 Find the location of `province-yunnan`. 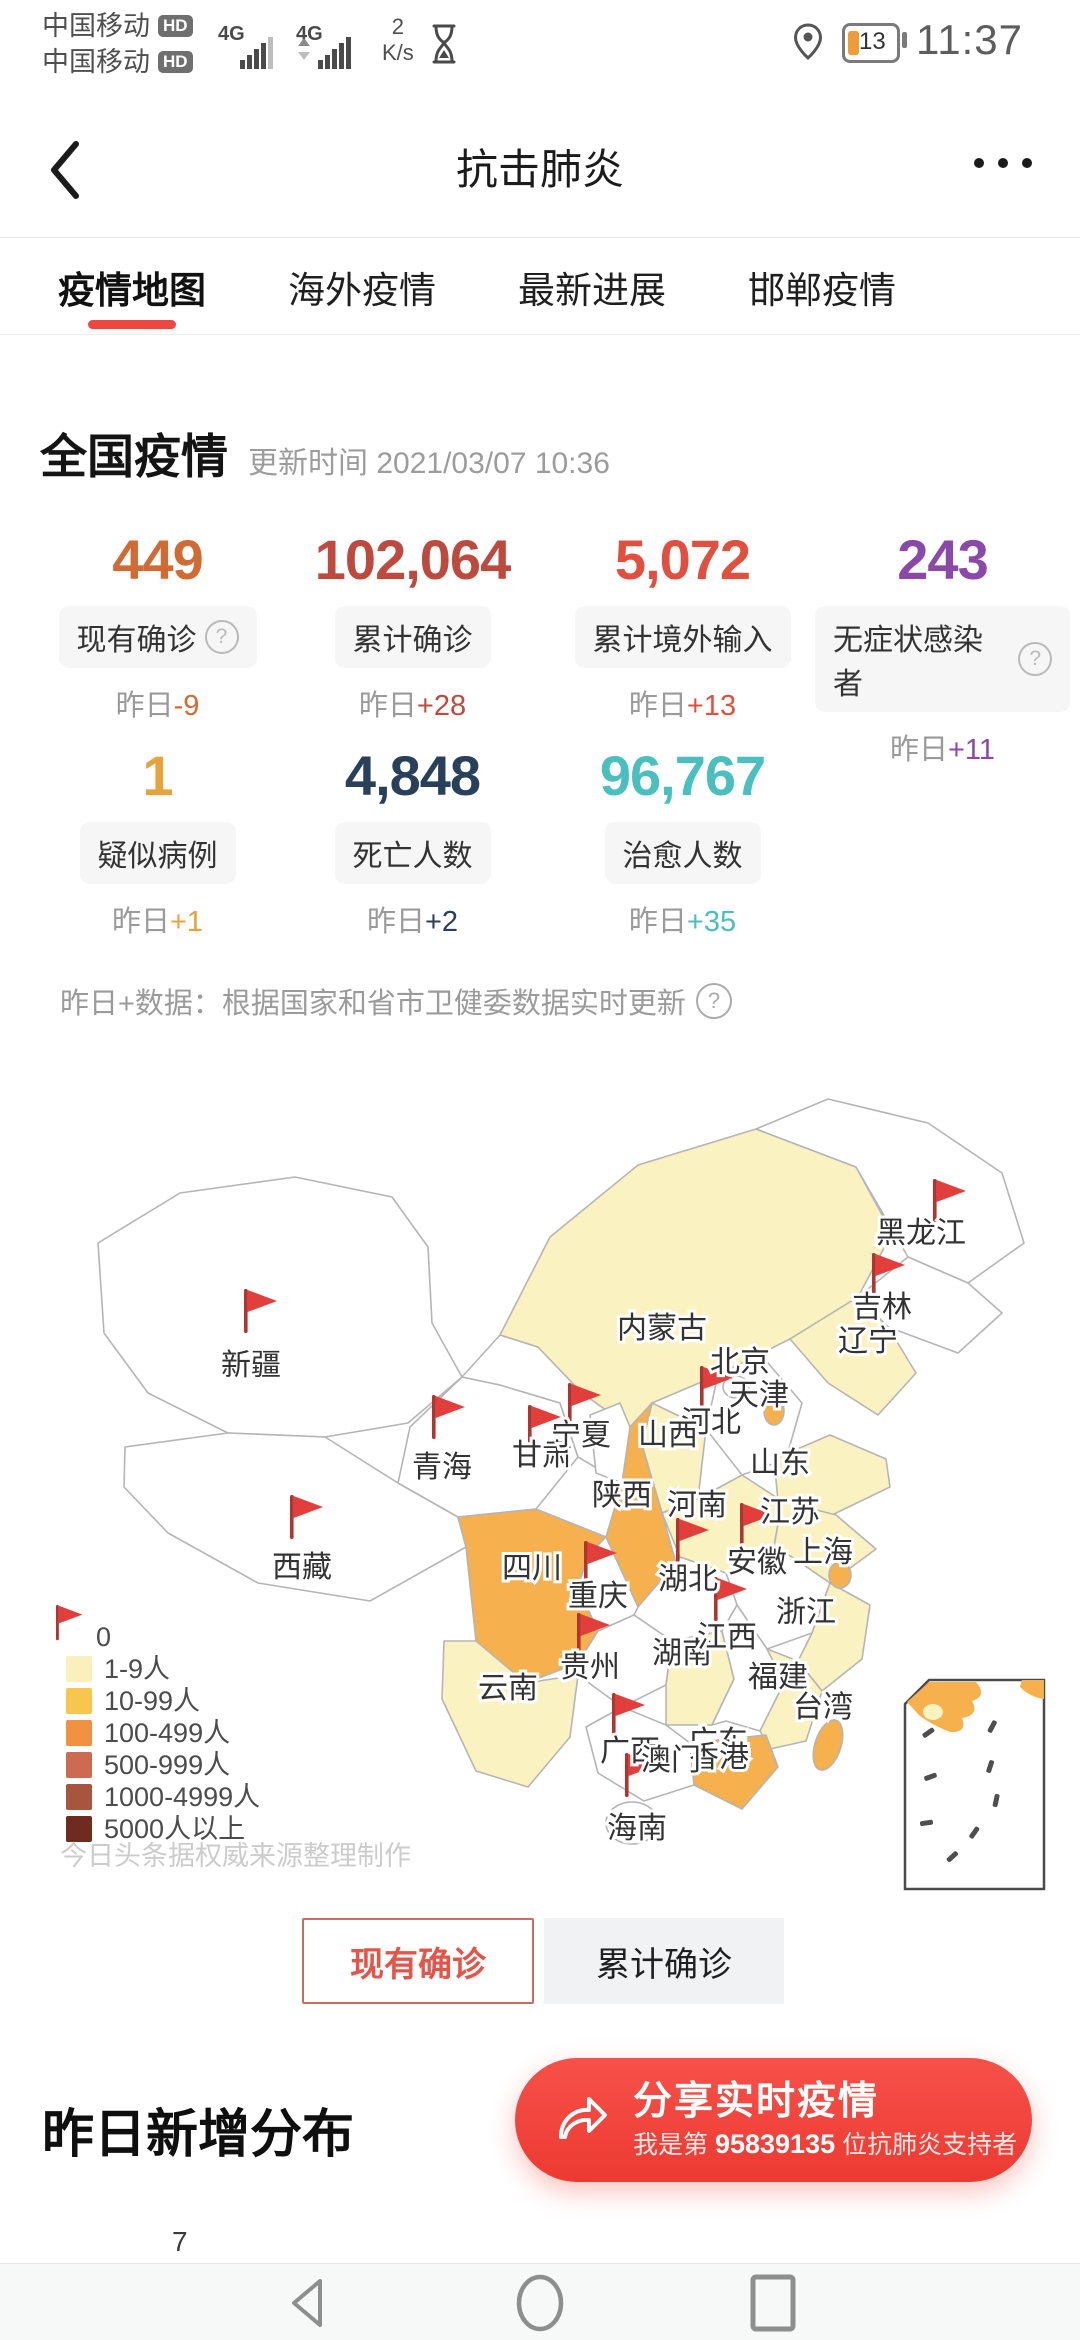

province-yunnan is located at coordinates (510, 1714).